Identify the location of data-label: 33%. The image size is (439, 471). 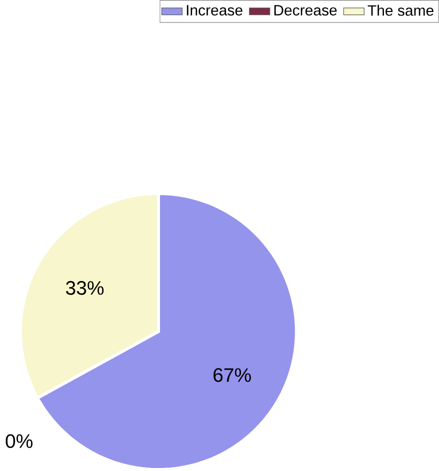
(85, 288).